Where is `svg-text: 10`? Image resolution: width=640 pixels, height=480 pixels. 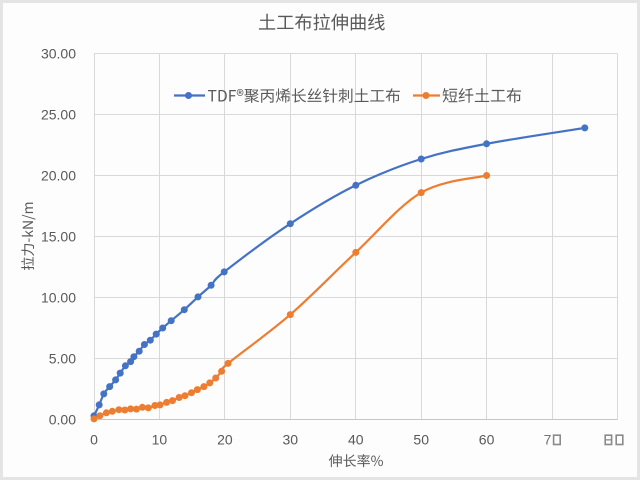 svg-text: 10 is located at coordinates (160, 440).